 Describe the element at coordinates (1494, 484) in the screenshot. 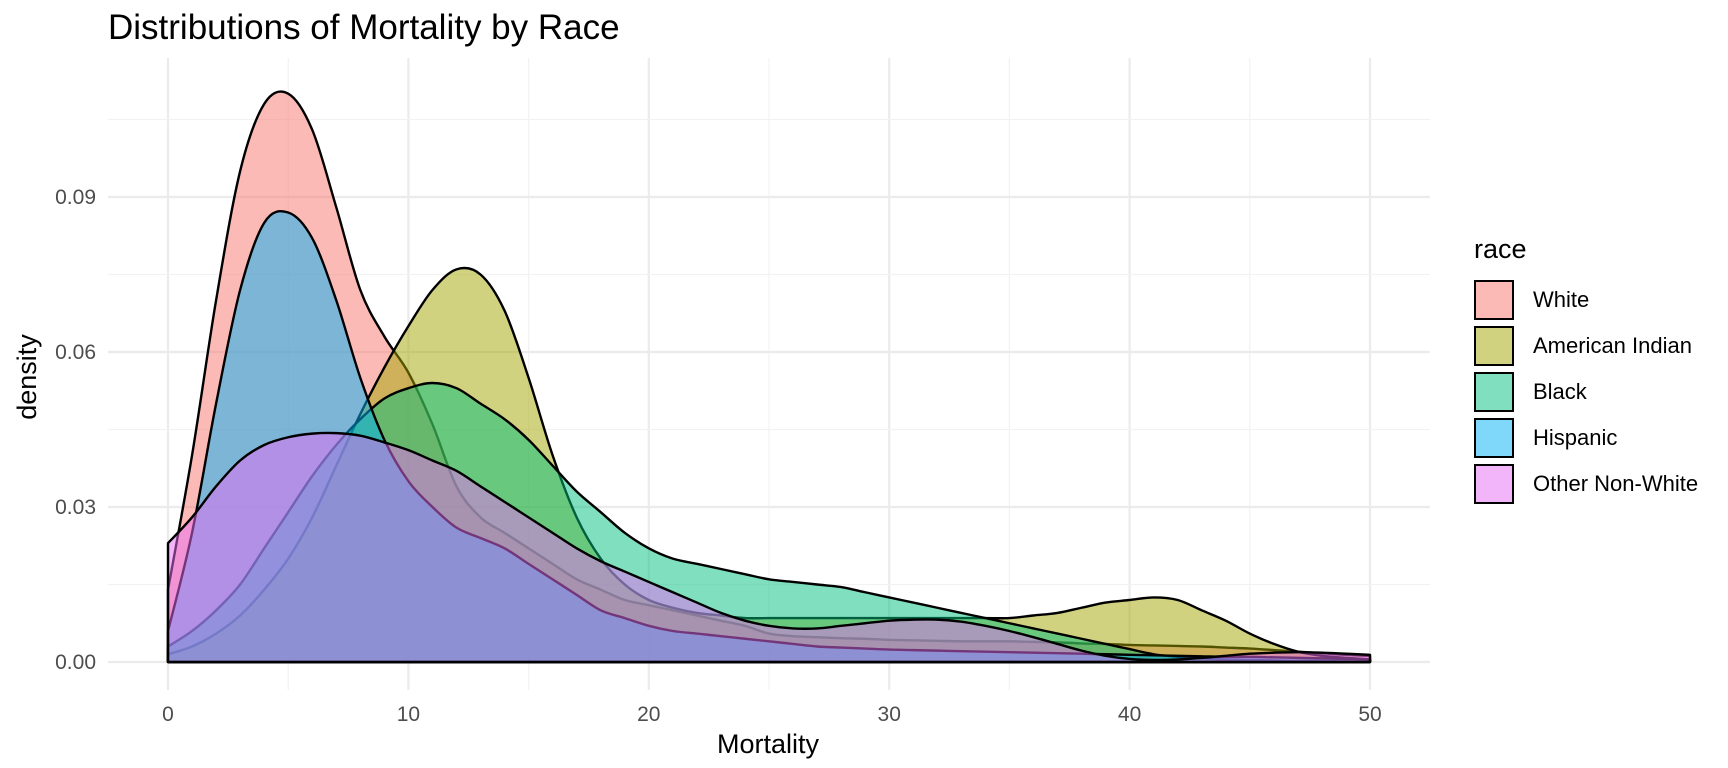

I see `legend-key-other-non-white` at that location.